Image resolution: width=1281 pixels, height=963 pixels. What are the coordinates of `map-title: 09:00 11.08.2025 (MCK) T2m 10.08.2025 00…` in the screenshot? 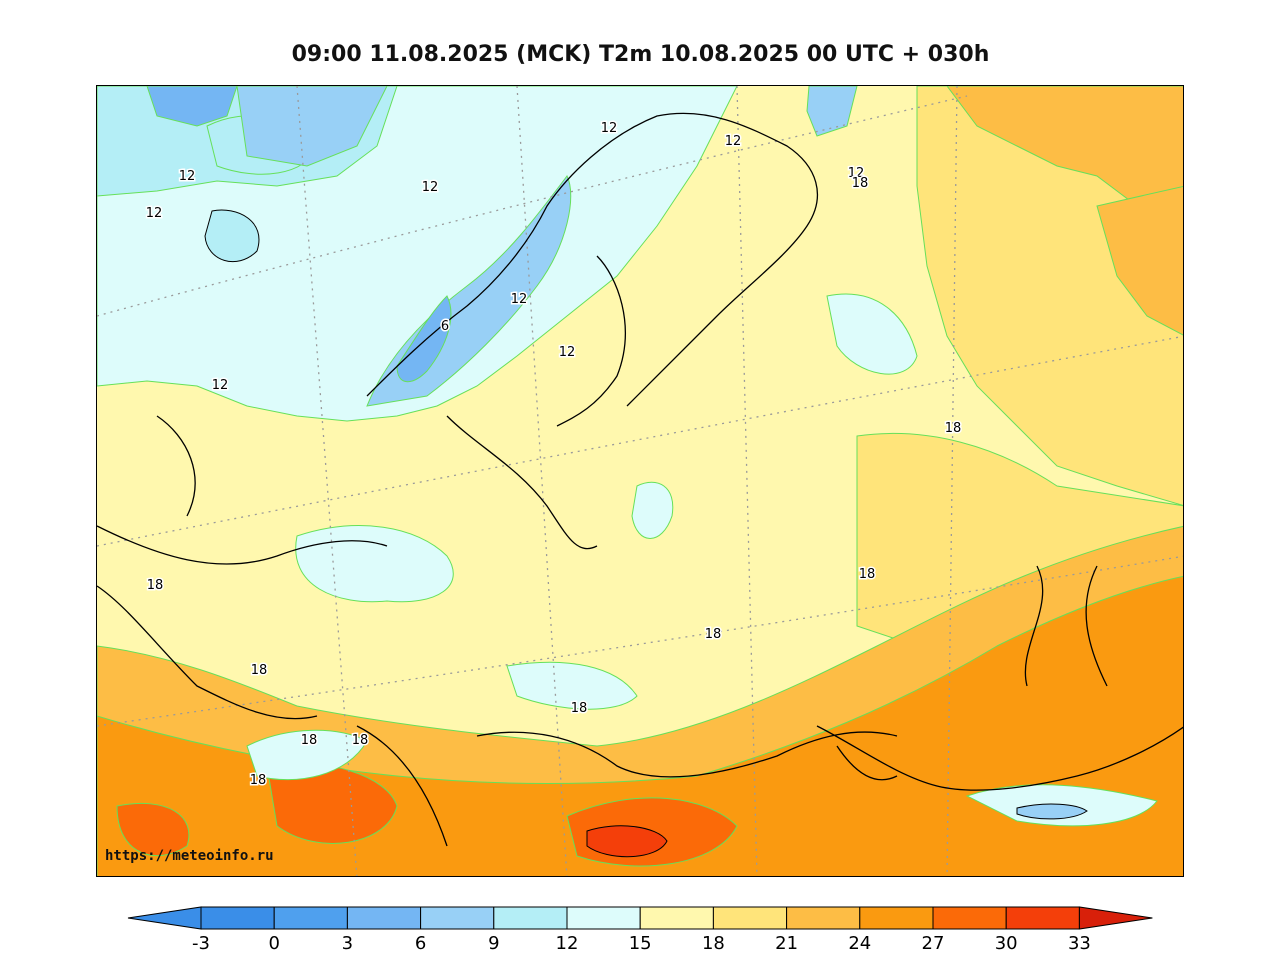 It's located at (640, 54).